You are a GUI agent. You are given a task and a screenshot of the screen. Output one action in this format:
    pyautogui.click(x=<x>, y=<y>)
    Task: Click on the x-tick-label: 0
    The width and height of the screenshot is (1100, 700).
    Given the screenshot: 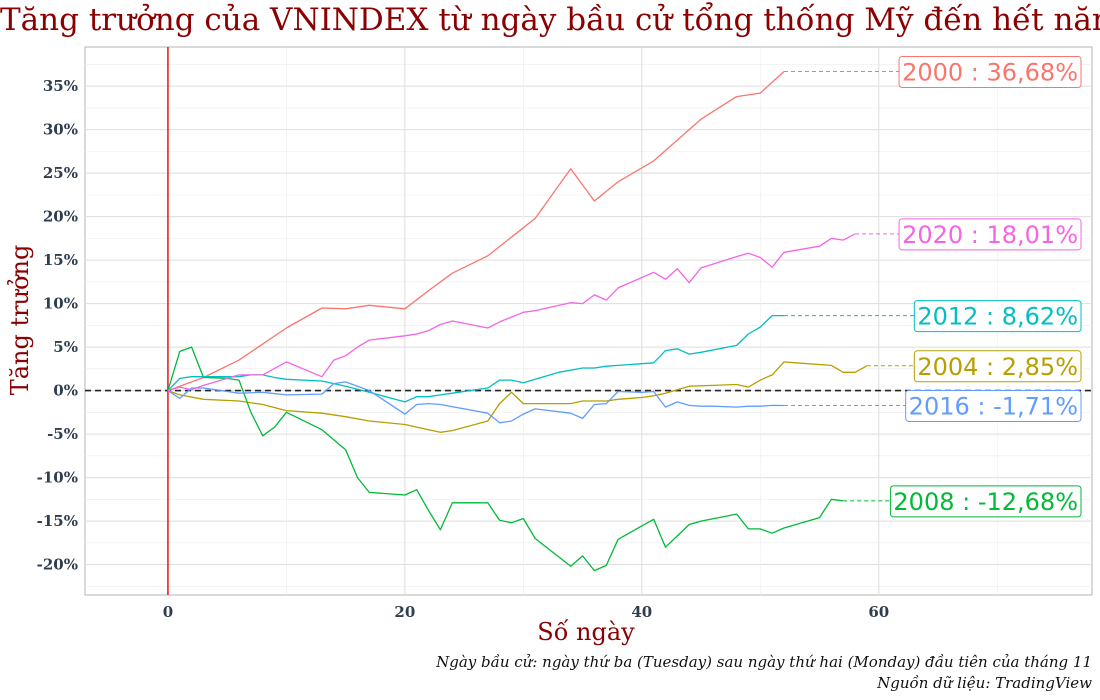 What is the action you would take?
    pyautogui.click(x=168, y=612)
    